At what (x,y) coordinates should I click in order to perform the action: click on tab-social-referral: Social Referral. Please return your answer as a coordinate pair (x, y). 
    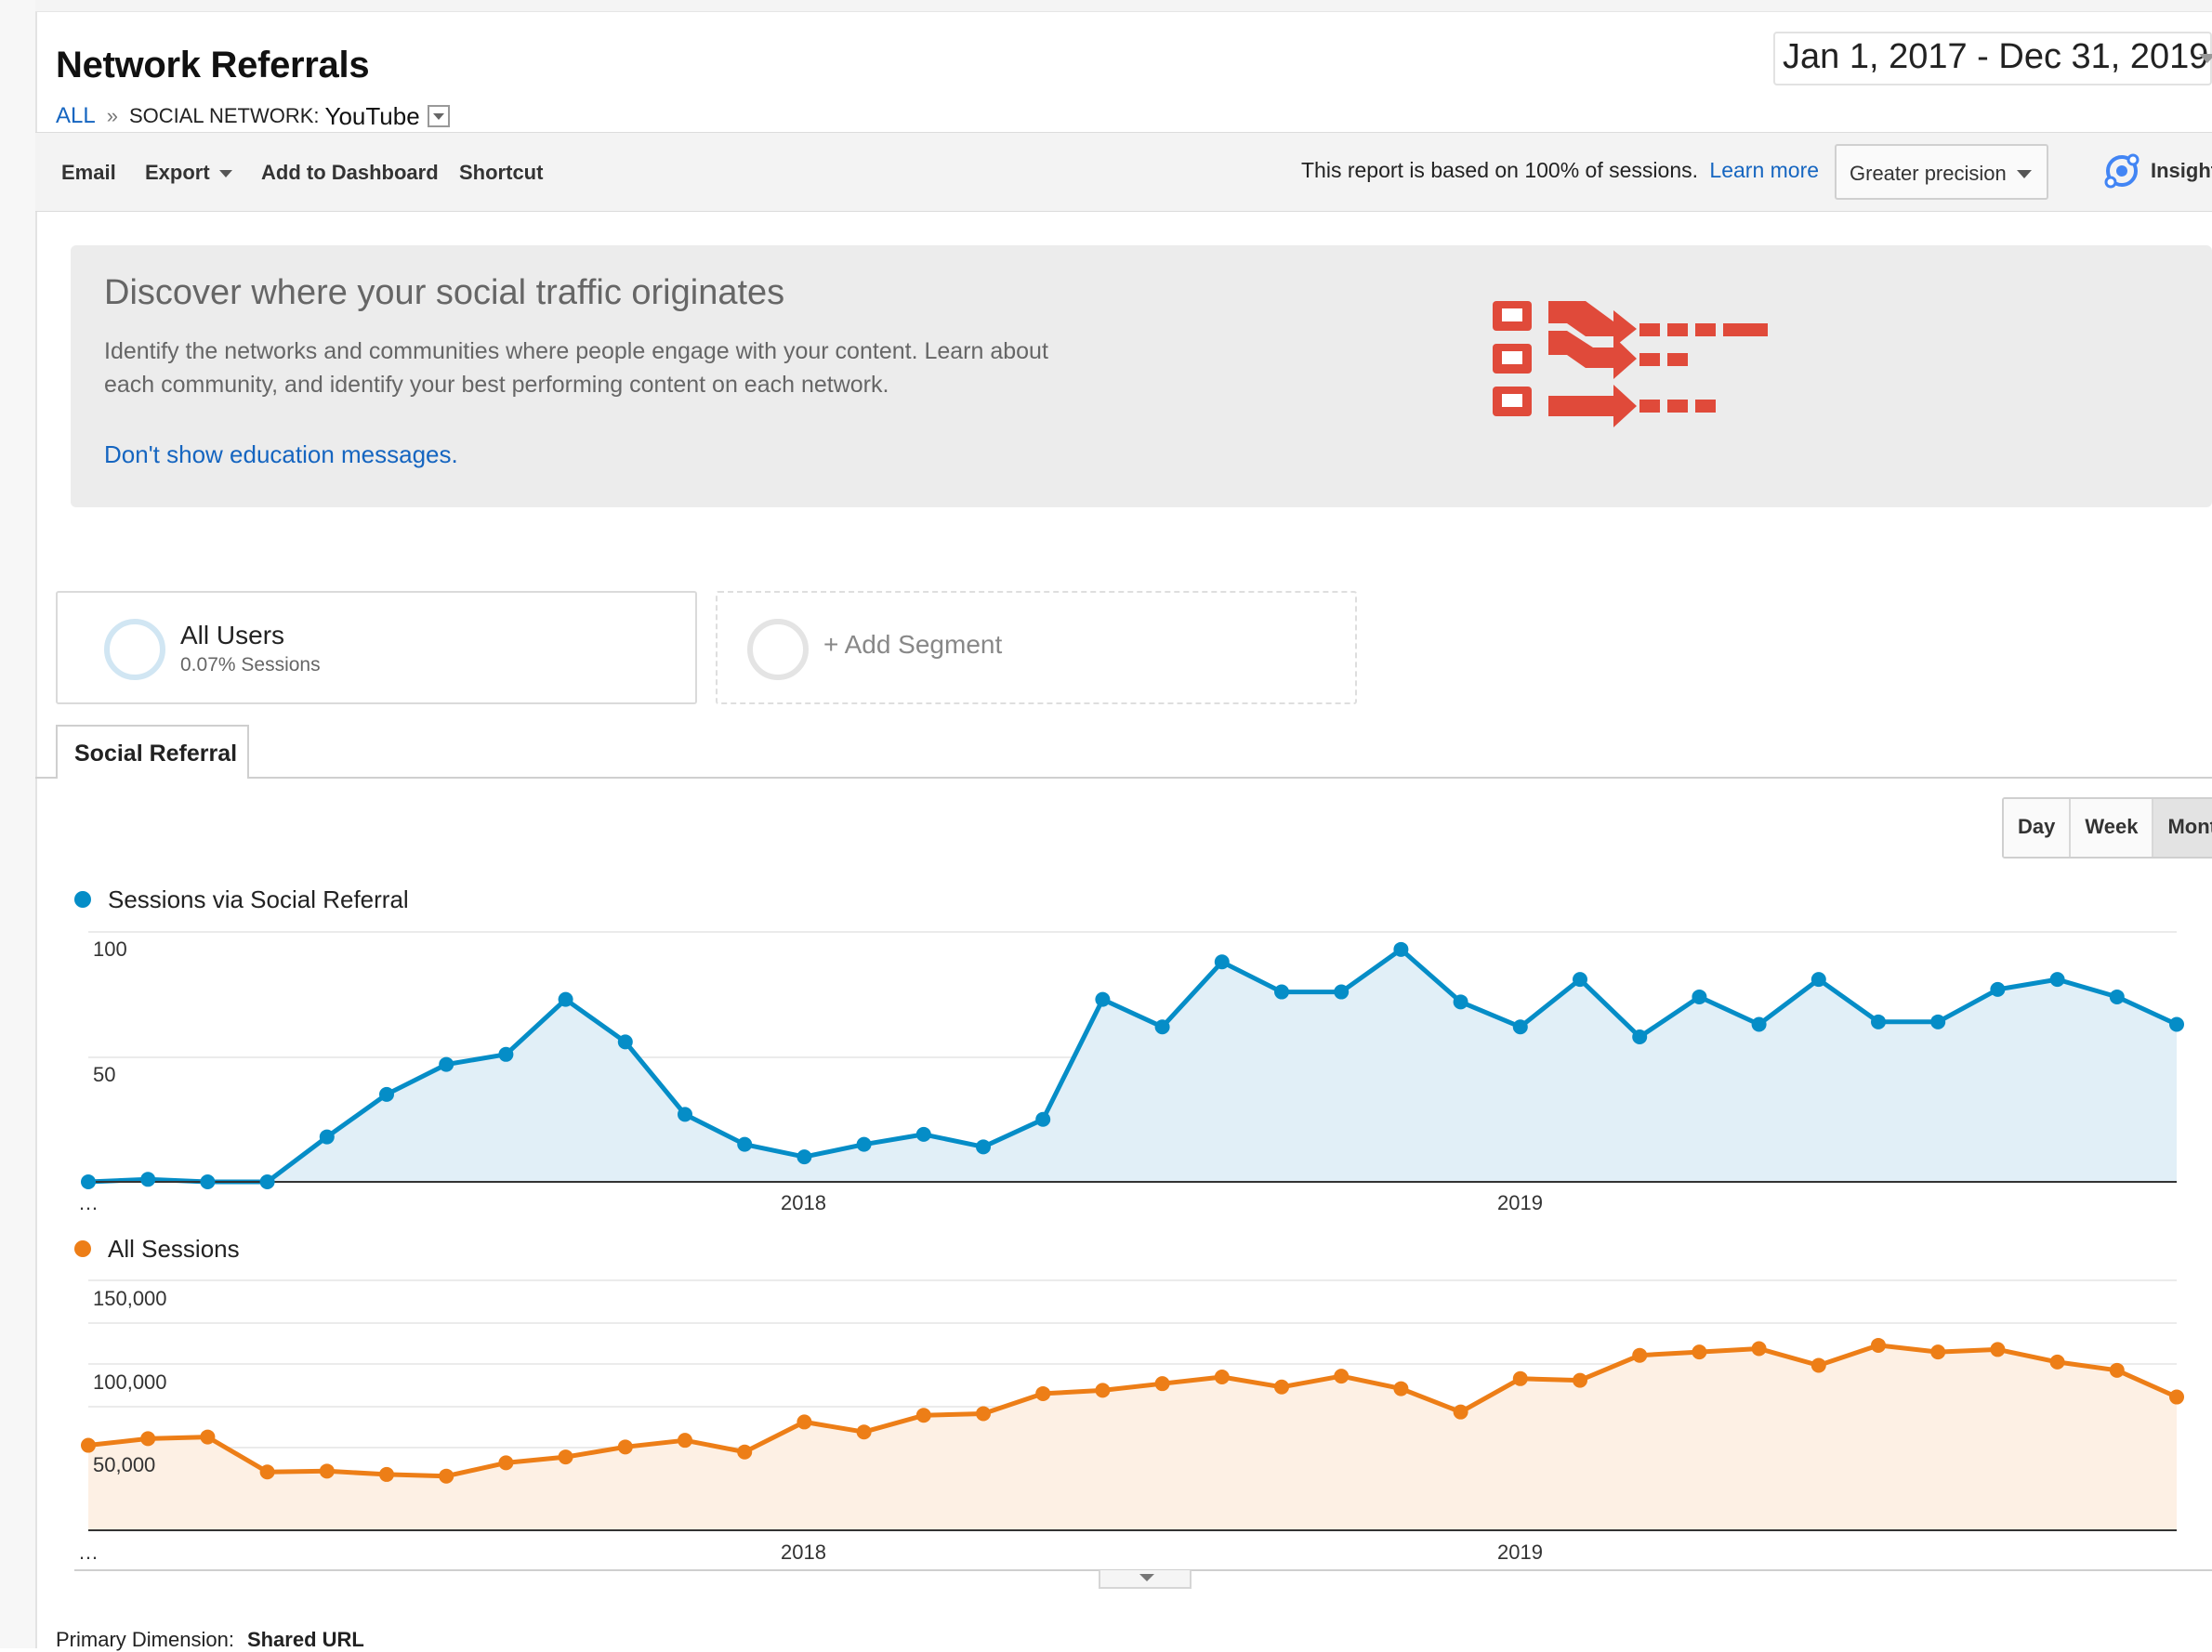
    Looking at the image, I should click on (152, 752).